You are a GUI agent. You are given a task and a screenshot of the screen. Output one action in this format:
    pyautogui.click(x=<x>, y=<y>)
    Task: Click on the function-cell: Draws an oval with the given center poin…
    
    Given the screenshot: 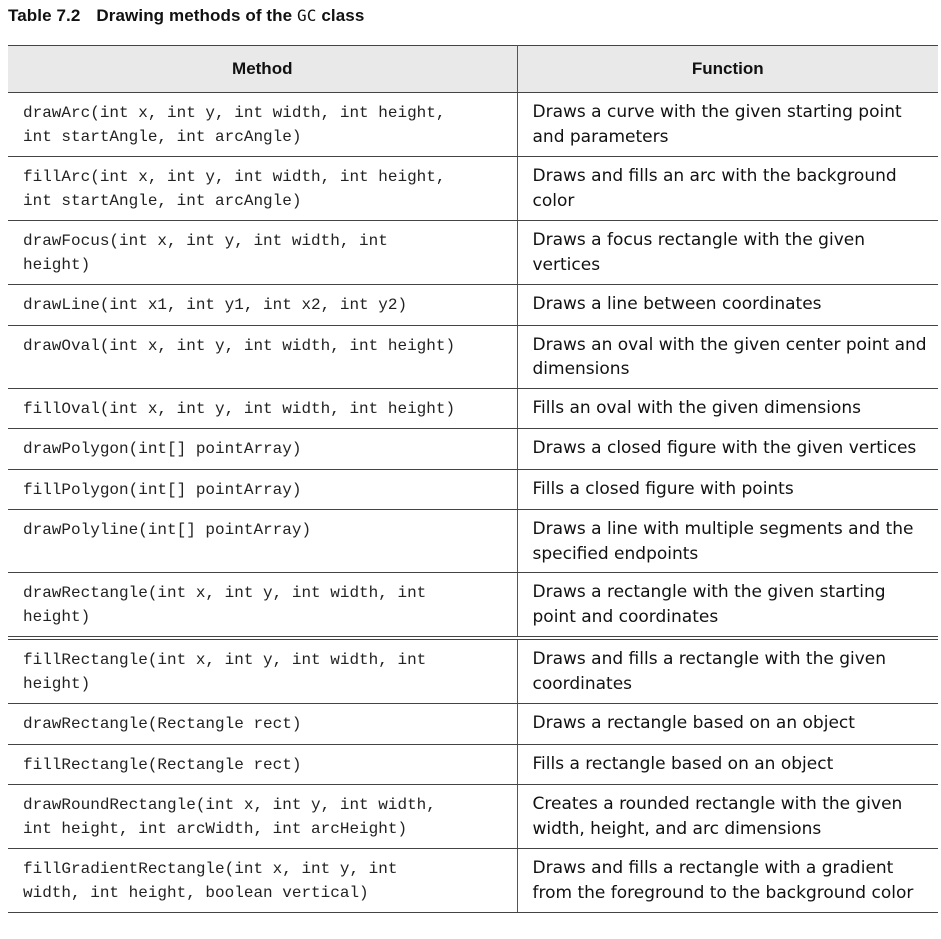 What is the action you would take?
    pyautogui.click(x=727, y=357)
    